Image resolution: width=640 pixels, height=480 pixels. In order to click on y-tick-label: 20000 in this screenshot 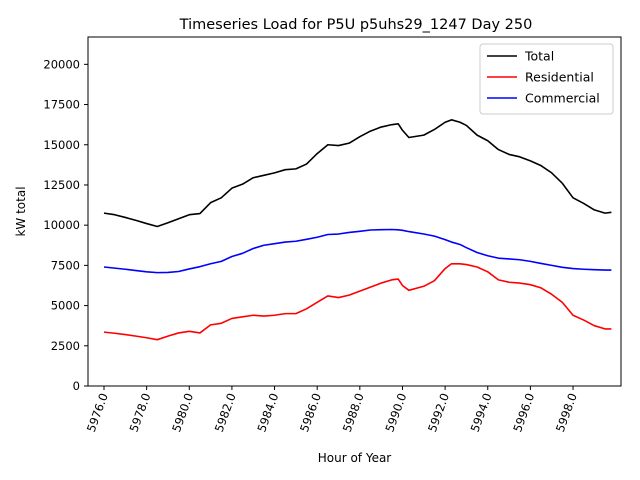, I will do `click(61, 64)`.